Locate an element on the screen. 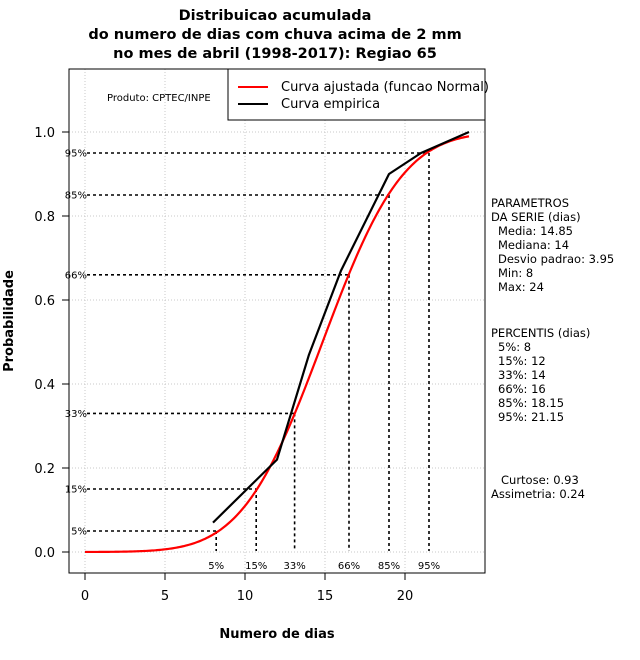 This screenshot has height=660, width=640. percentil-15: 15%: 12 is located at coordinates (522, 361).